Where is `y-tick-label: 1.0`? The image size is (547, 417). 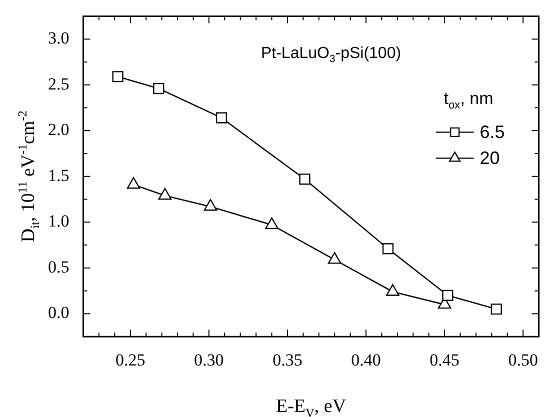
y-tick-label: 1.0 is located at coordinates (59, 221).